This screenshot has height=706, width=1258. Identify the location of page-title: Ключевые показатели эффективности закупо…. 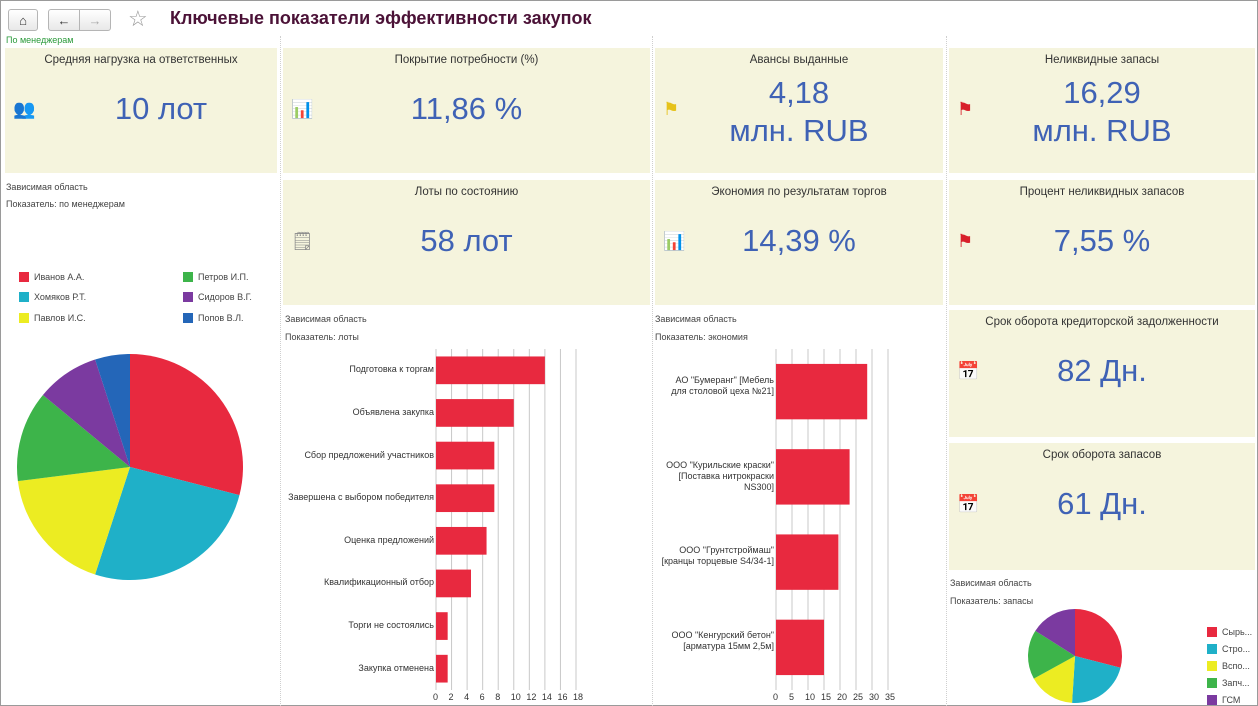
(381, 18).